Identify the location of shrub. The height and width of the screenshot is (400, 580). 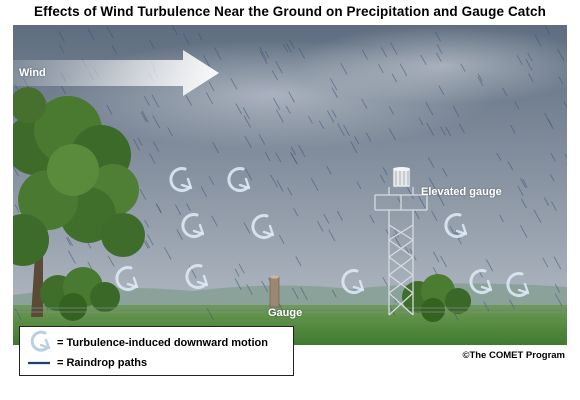
(436, 298).